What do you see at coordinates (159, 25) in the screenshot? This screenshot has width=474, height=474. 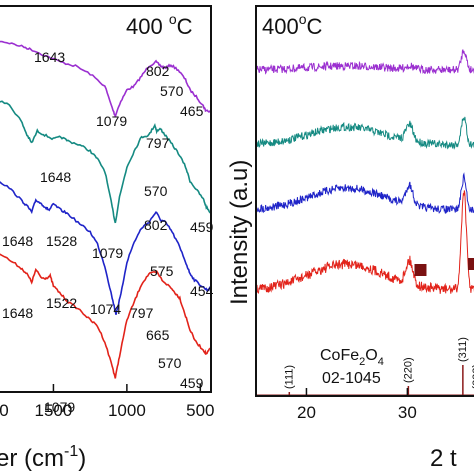 I see `ftir-title: 400 oC` at bounding box center [159, 25].